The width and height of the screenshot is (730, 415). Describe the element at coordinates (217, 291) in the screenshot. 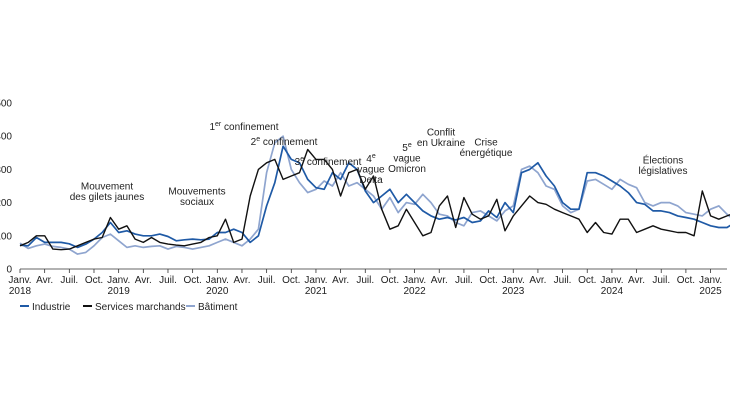

I see `x-tick-year-label: 2020` at that location.